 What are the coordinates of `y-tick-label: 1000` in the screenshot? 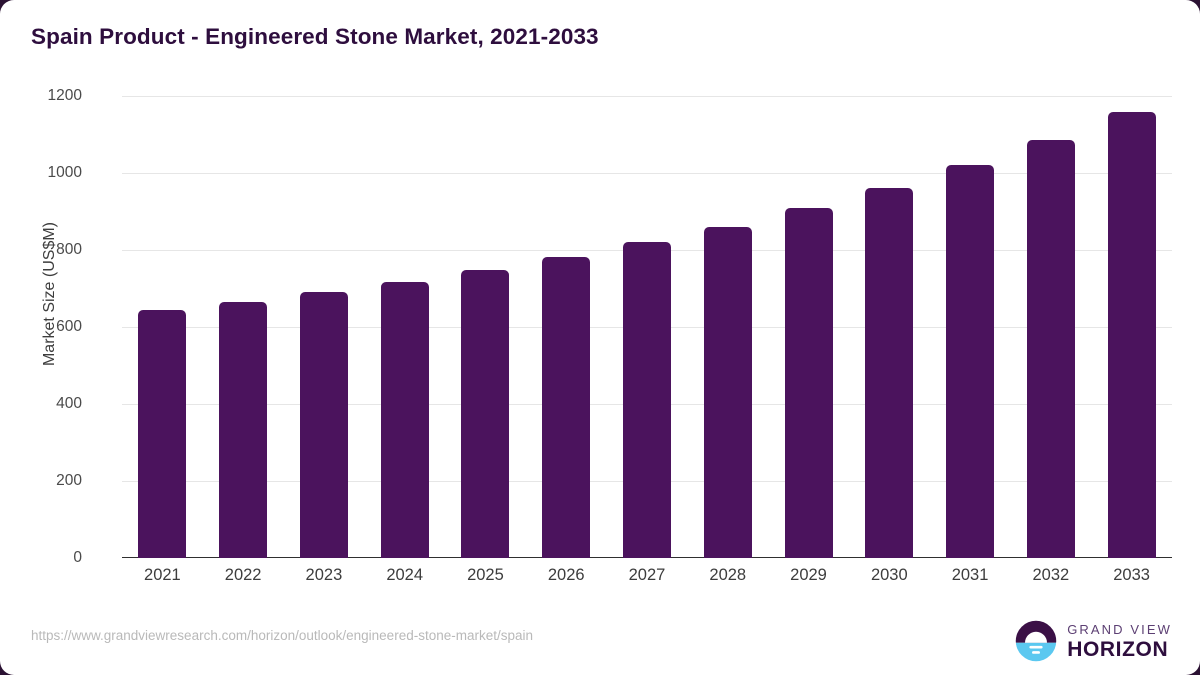 It's located at (64, 172).